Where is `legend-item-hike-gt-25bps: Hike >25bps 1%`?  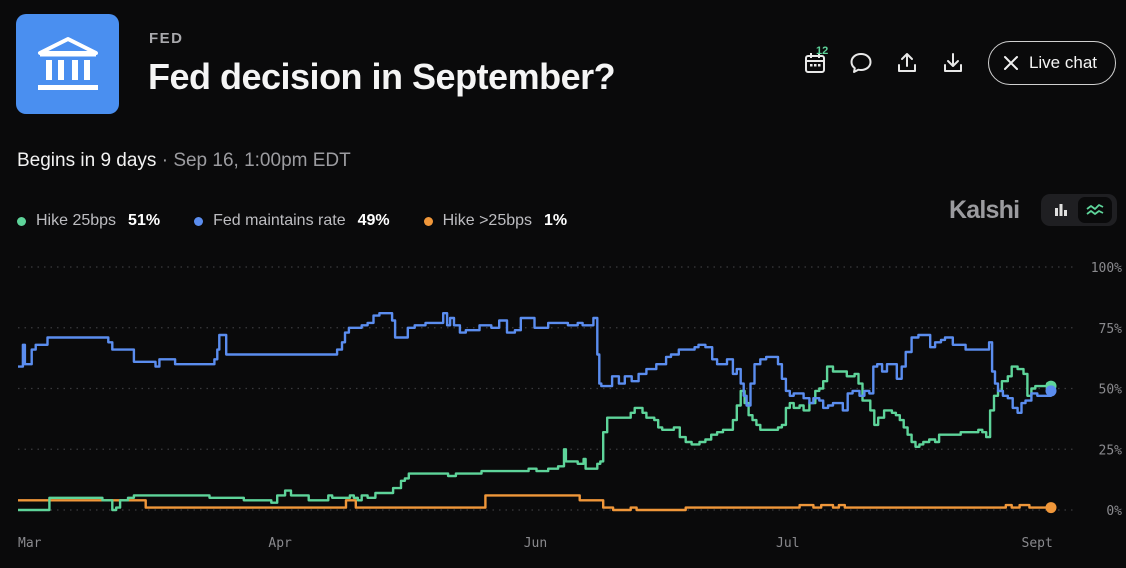
legend-item-hike-gt-25bps: Hike >25bps 1% is located at coordinates (495, 221).